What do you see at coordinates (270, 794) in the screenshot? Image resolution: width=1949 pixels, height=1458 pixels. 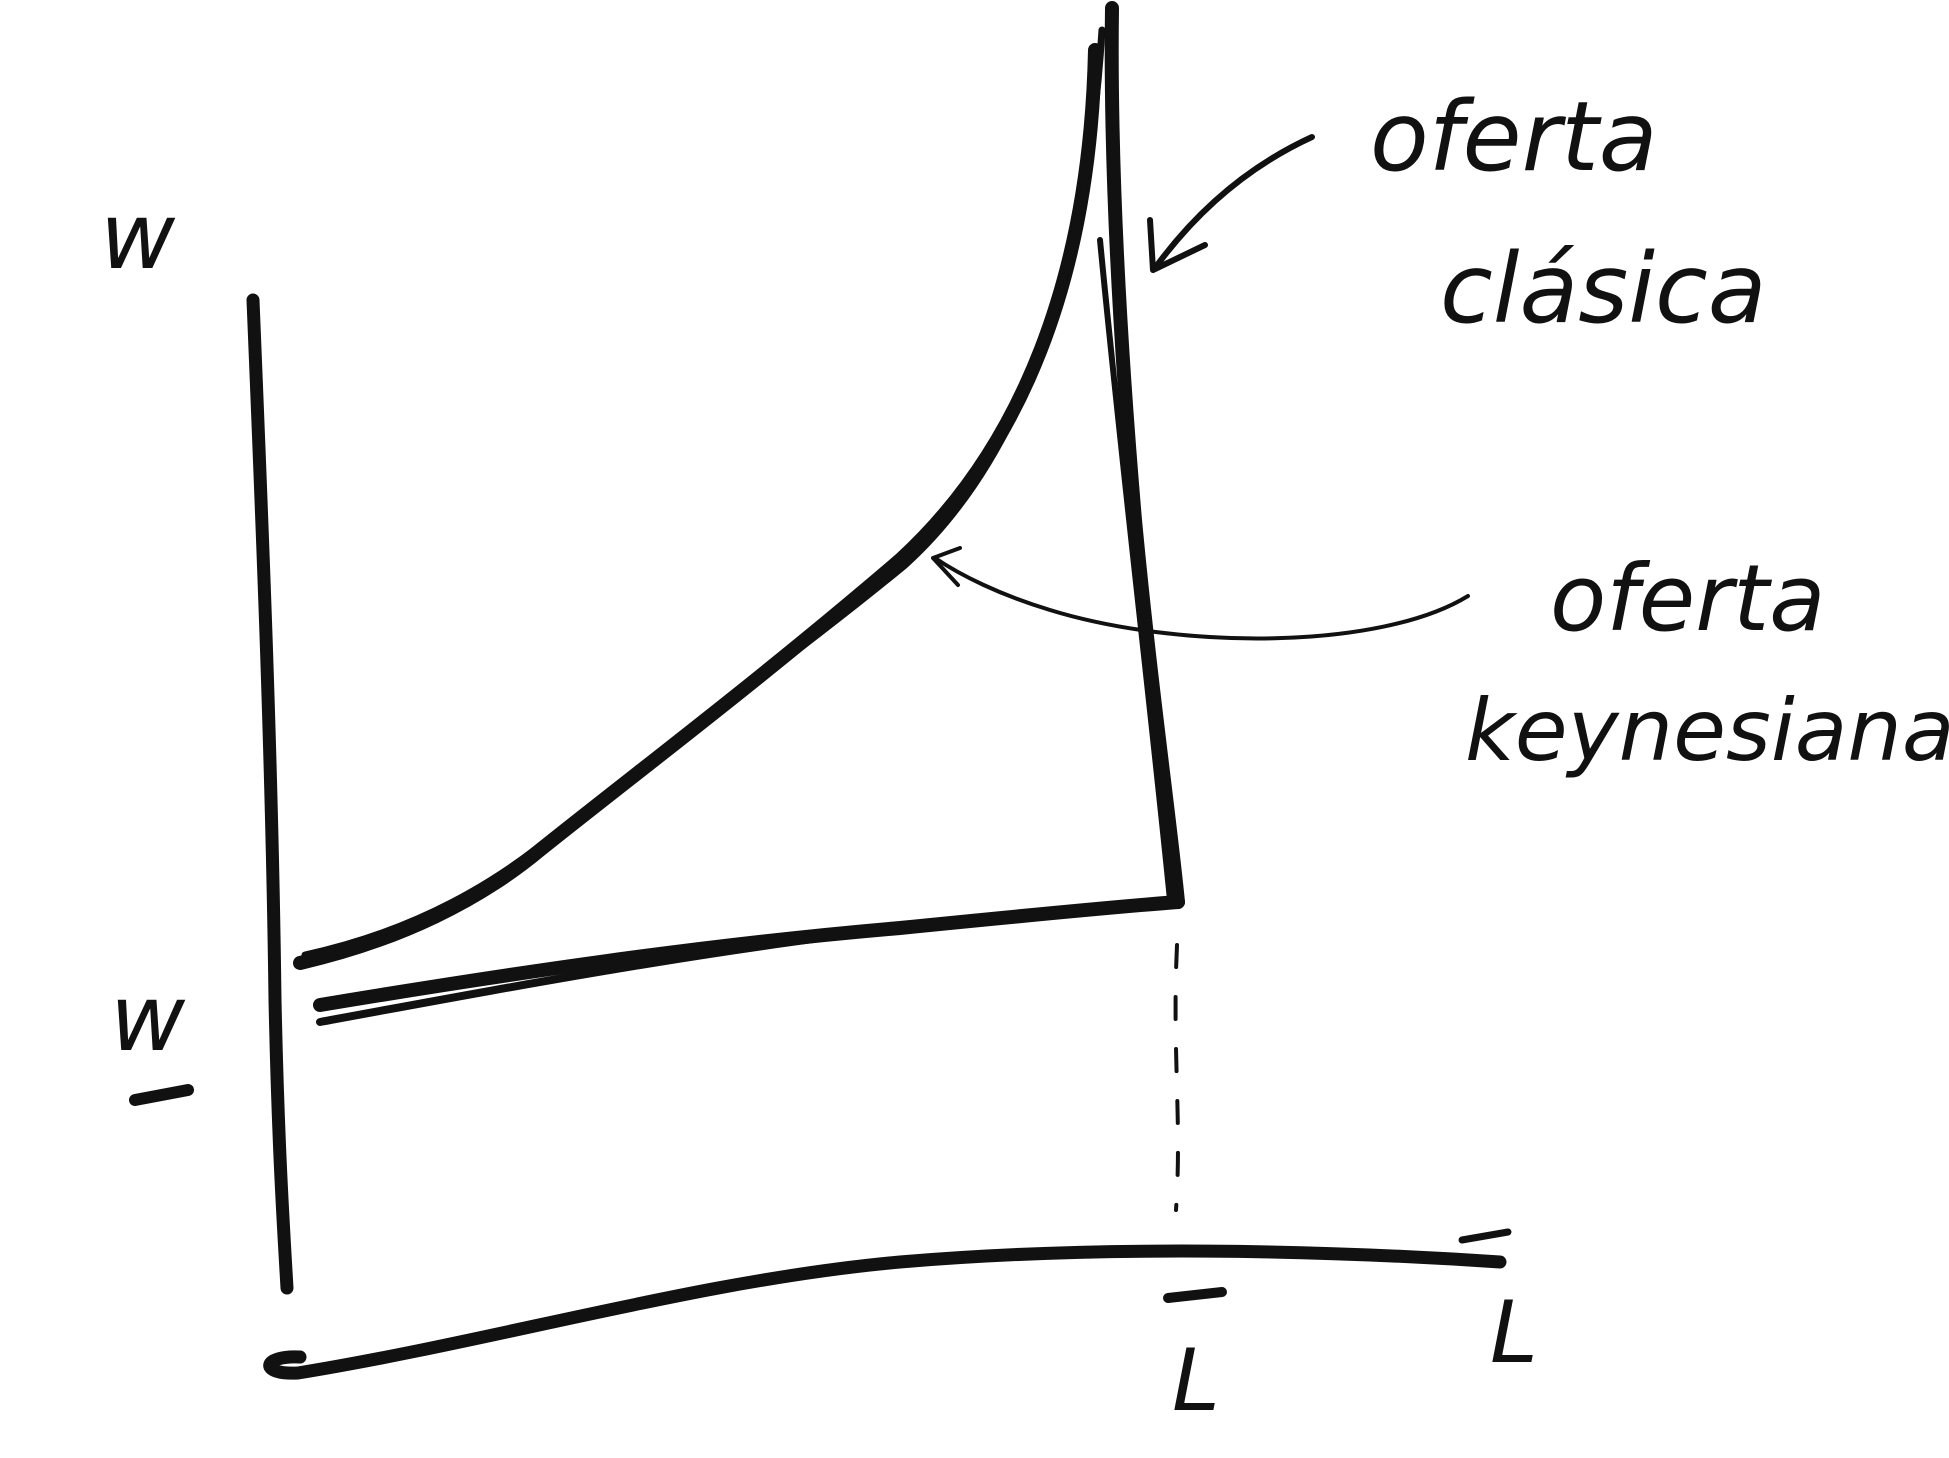 I see `y-axis` at bounding box center [270, 794].